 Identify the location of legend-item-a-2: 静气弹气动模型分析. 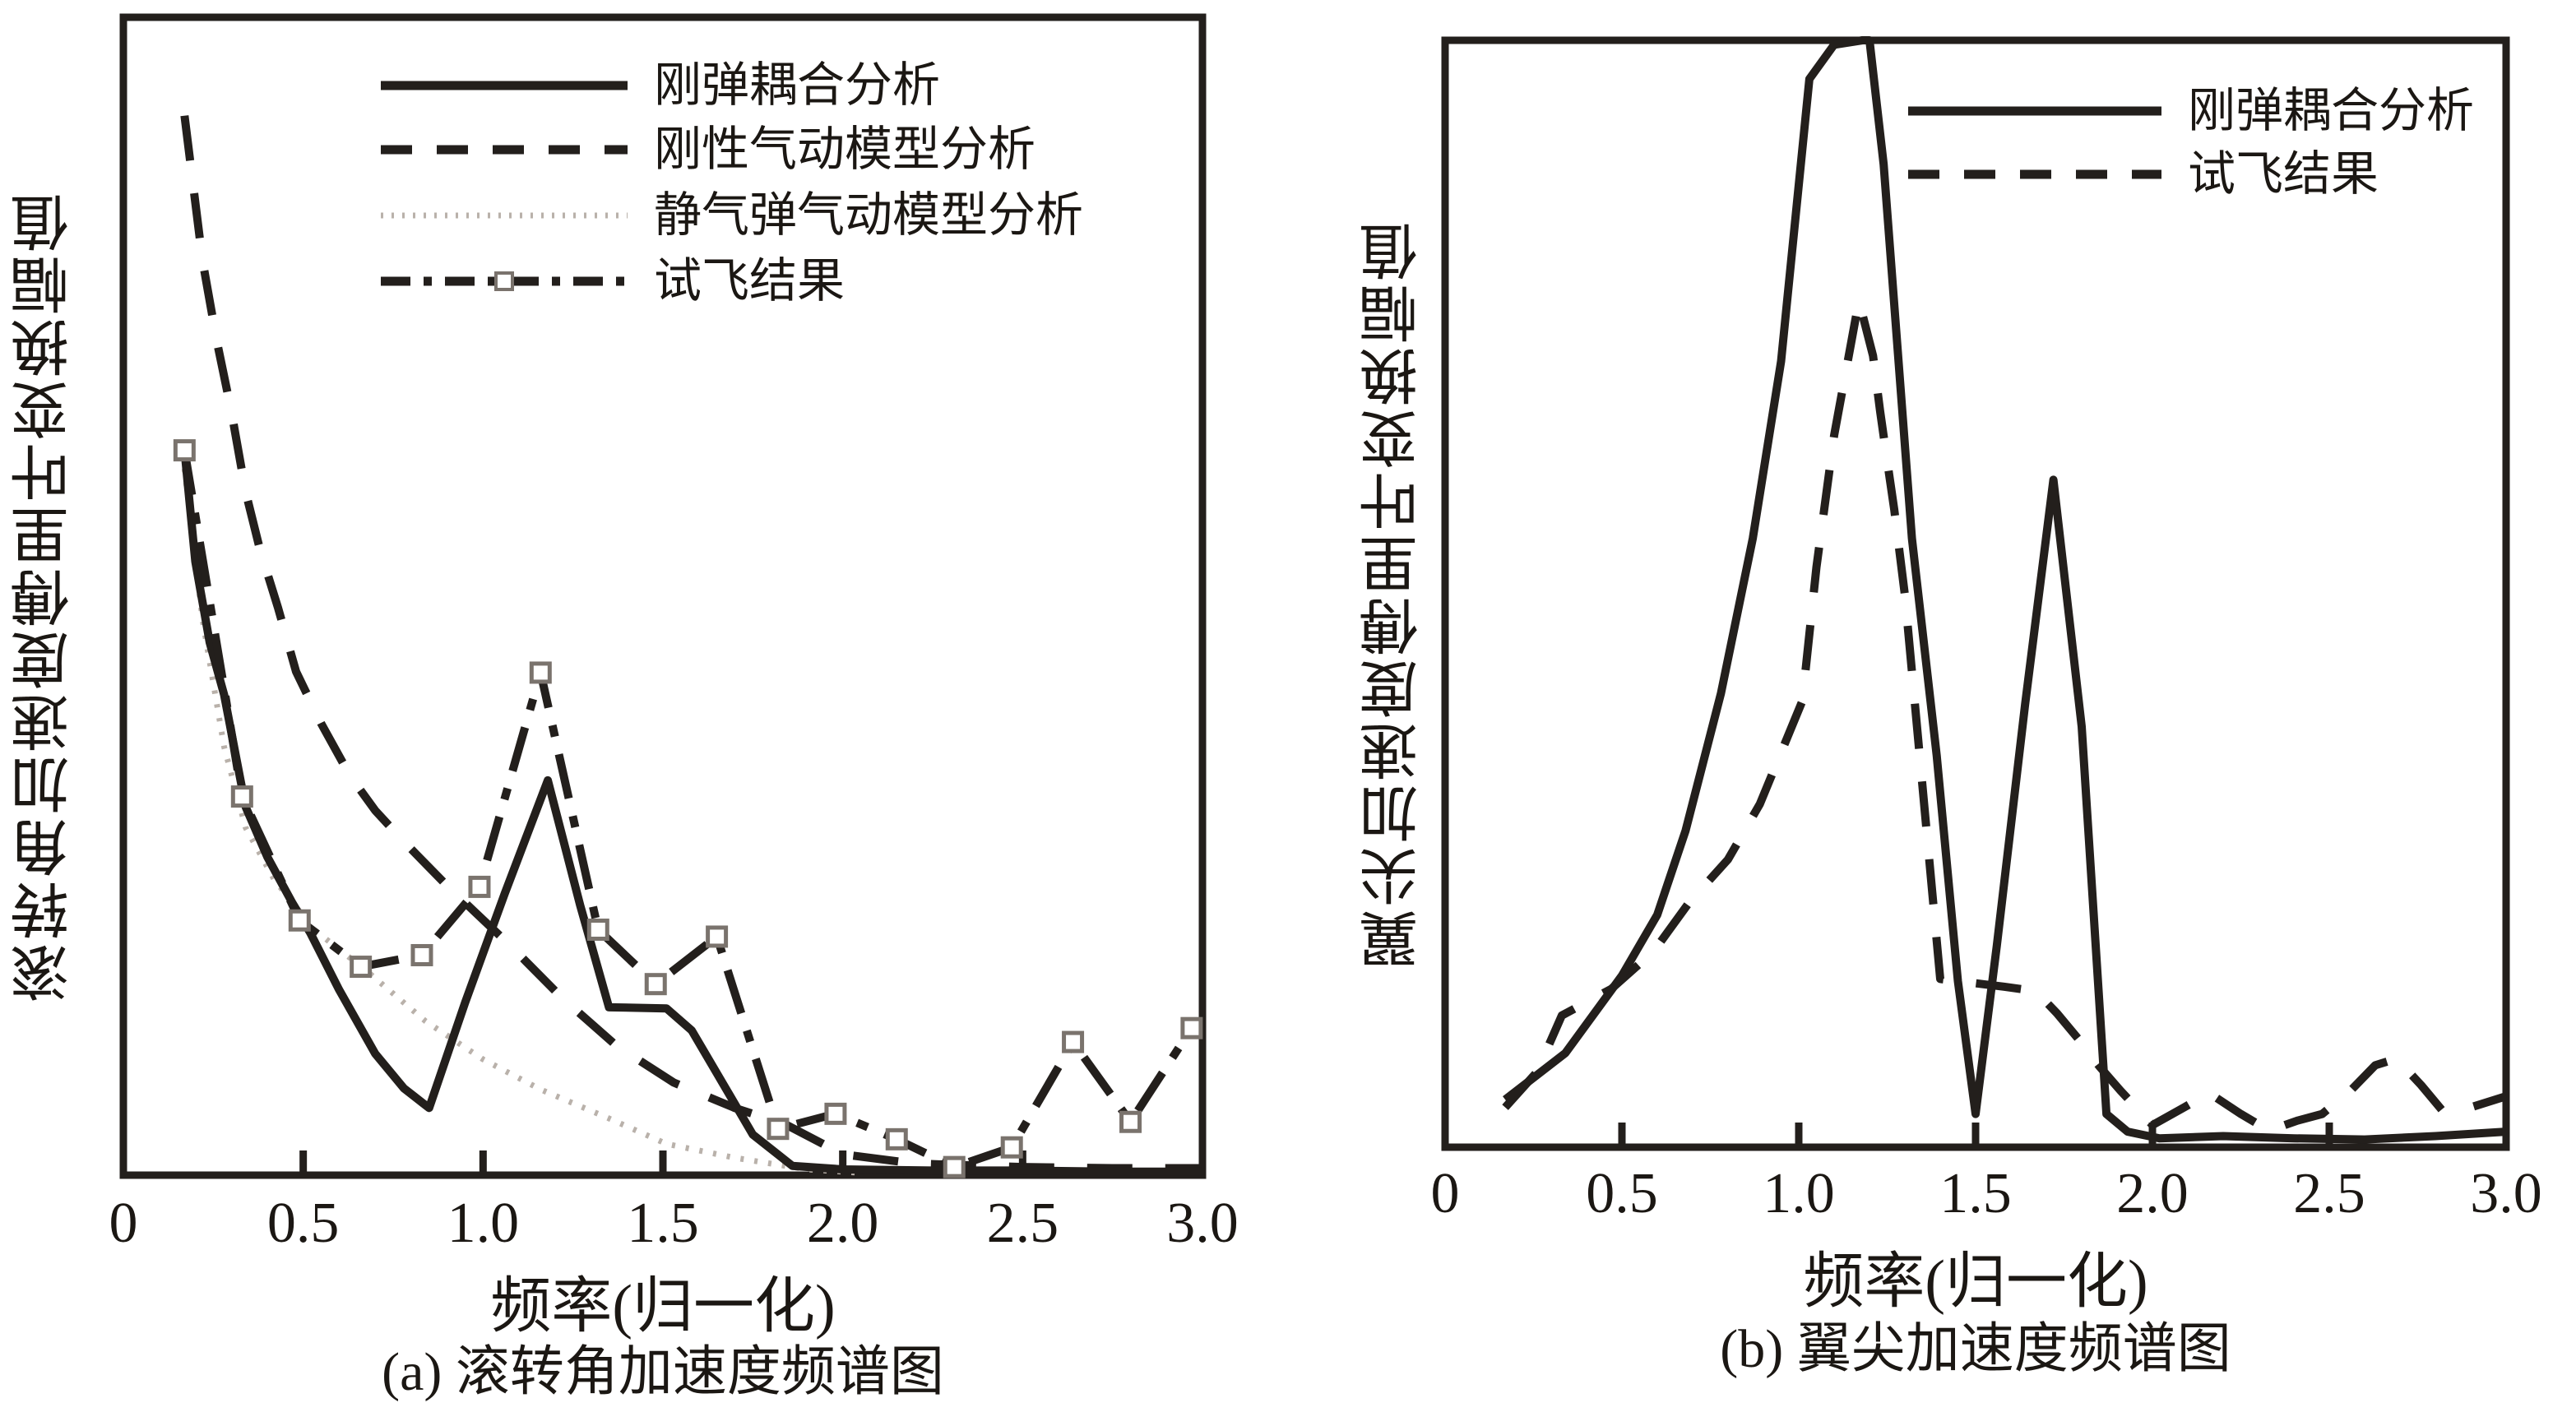
(731, 216).